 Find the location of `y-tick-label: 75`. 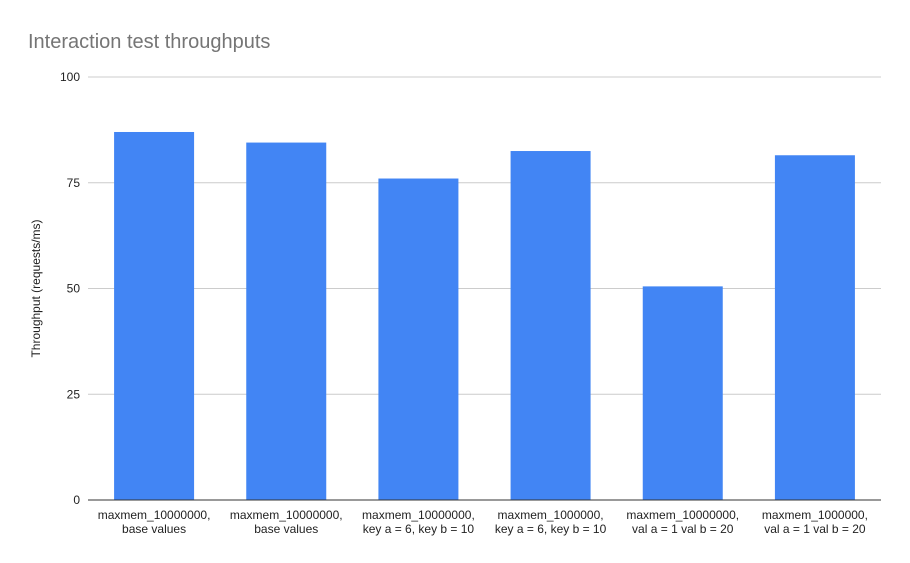

y-tick-label: 75 is located at coordinates (74, 183).